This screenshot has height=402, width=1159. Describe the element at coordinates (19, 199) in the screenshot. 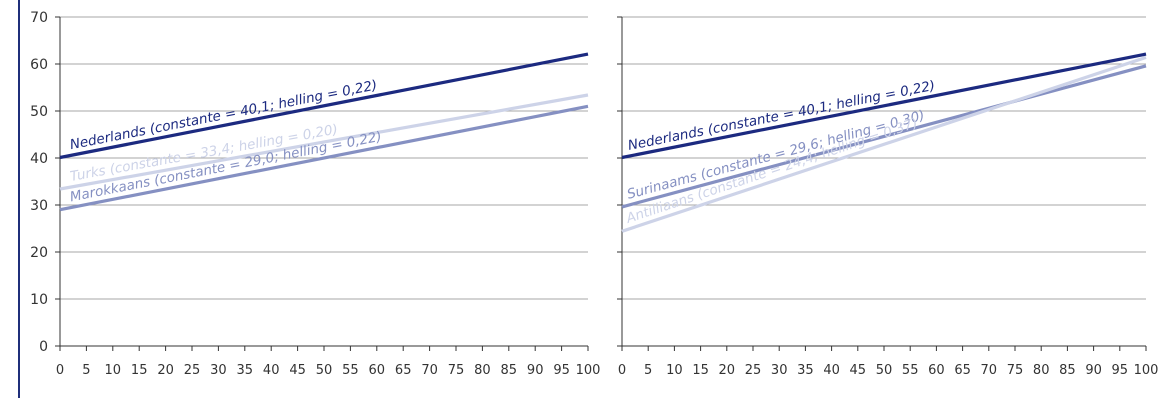

I see `left-border-line` at that location.